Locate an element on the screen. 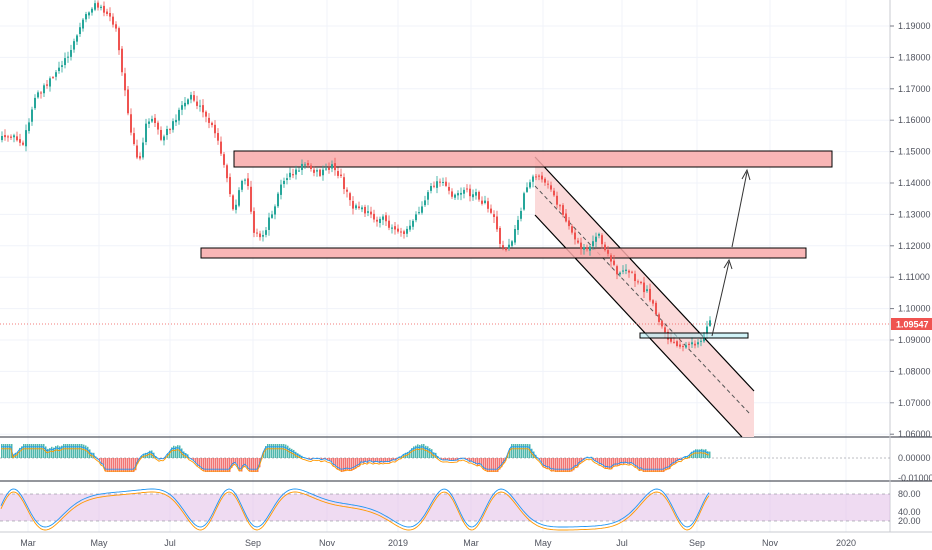 This screenshot has height=550, width=932. descending-channel is located at coordinates (644, 297).